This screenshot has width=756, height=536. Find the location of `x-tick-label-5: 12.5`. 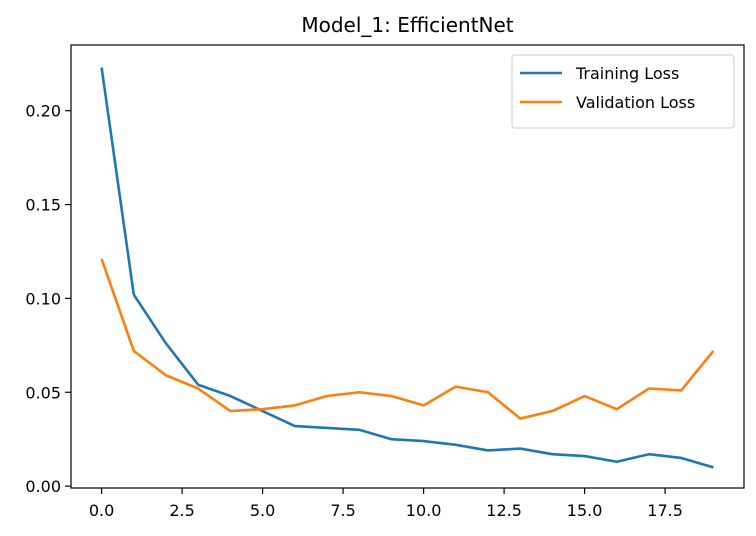

x-tick-label-5: 12.5 is located at coordinates (504, 510).